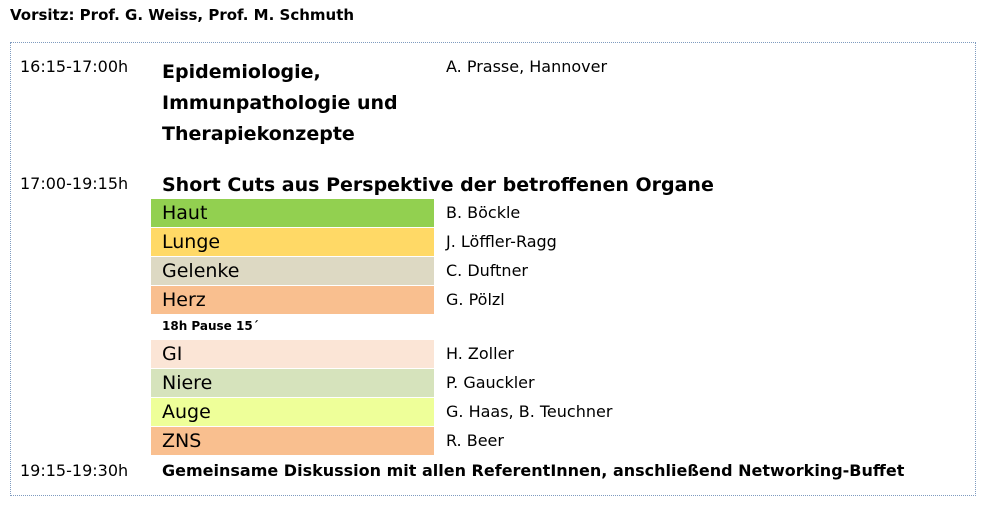 This screenshot has height=512, width=989. I want to click on organ-gelenke: Gelenke, so click(292, 271).